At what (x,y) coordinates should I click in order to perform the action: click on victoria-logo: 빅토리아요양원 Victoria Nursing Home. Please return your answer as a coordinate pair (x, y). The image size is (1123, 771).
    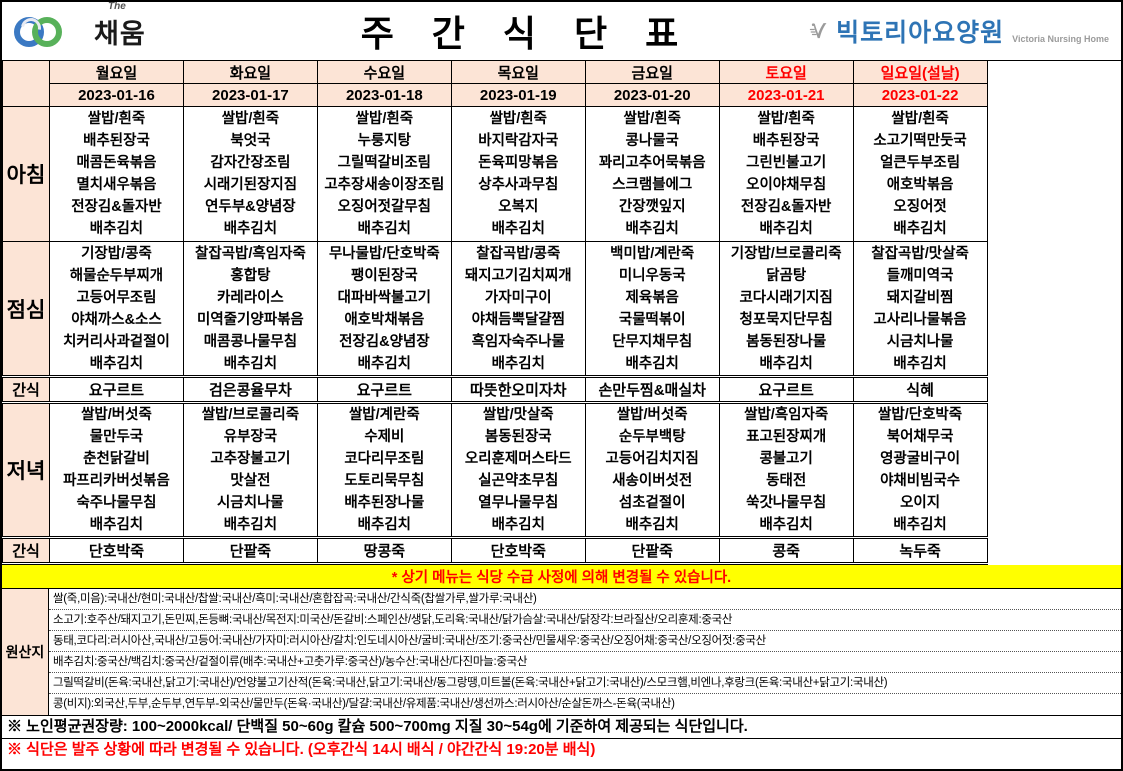
    Looking at the image, I should click on (959, 31).